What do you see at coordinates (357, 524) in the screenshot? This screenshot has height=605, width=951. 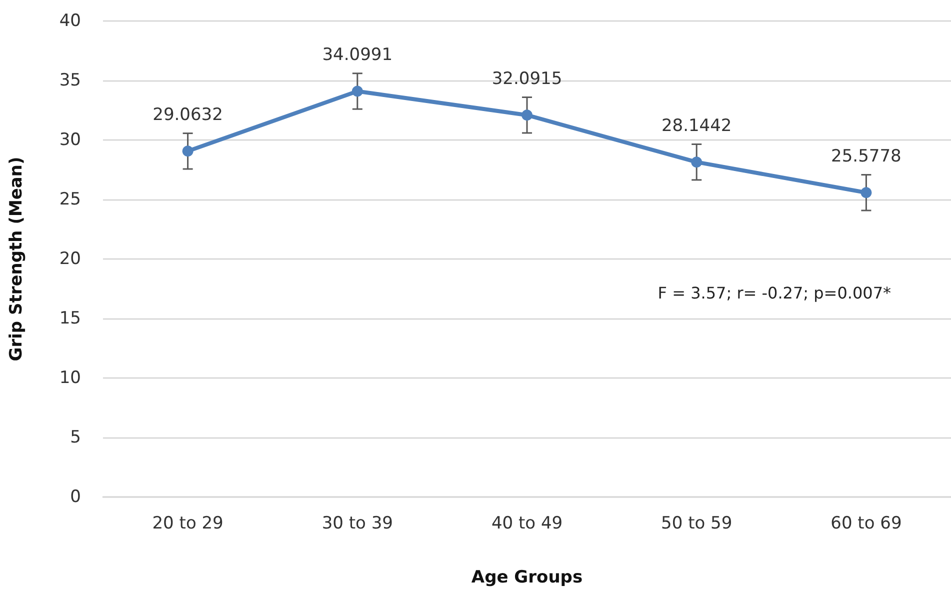 I see `x-tick-label: 30 to 39` at bounding box center [357, 524].